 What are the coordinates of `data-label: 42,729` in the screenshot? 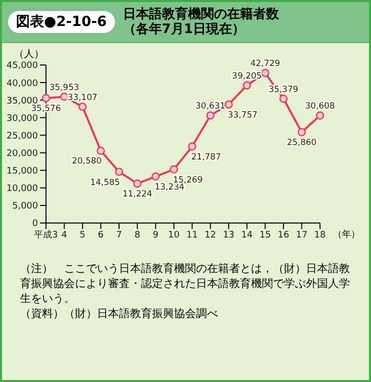 It's located at (265, 63).